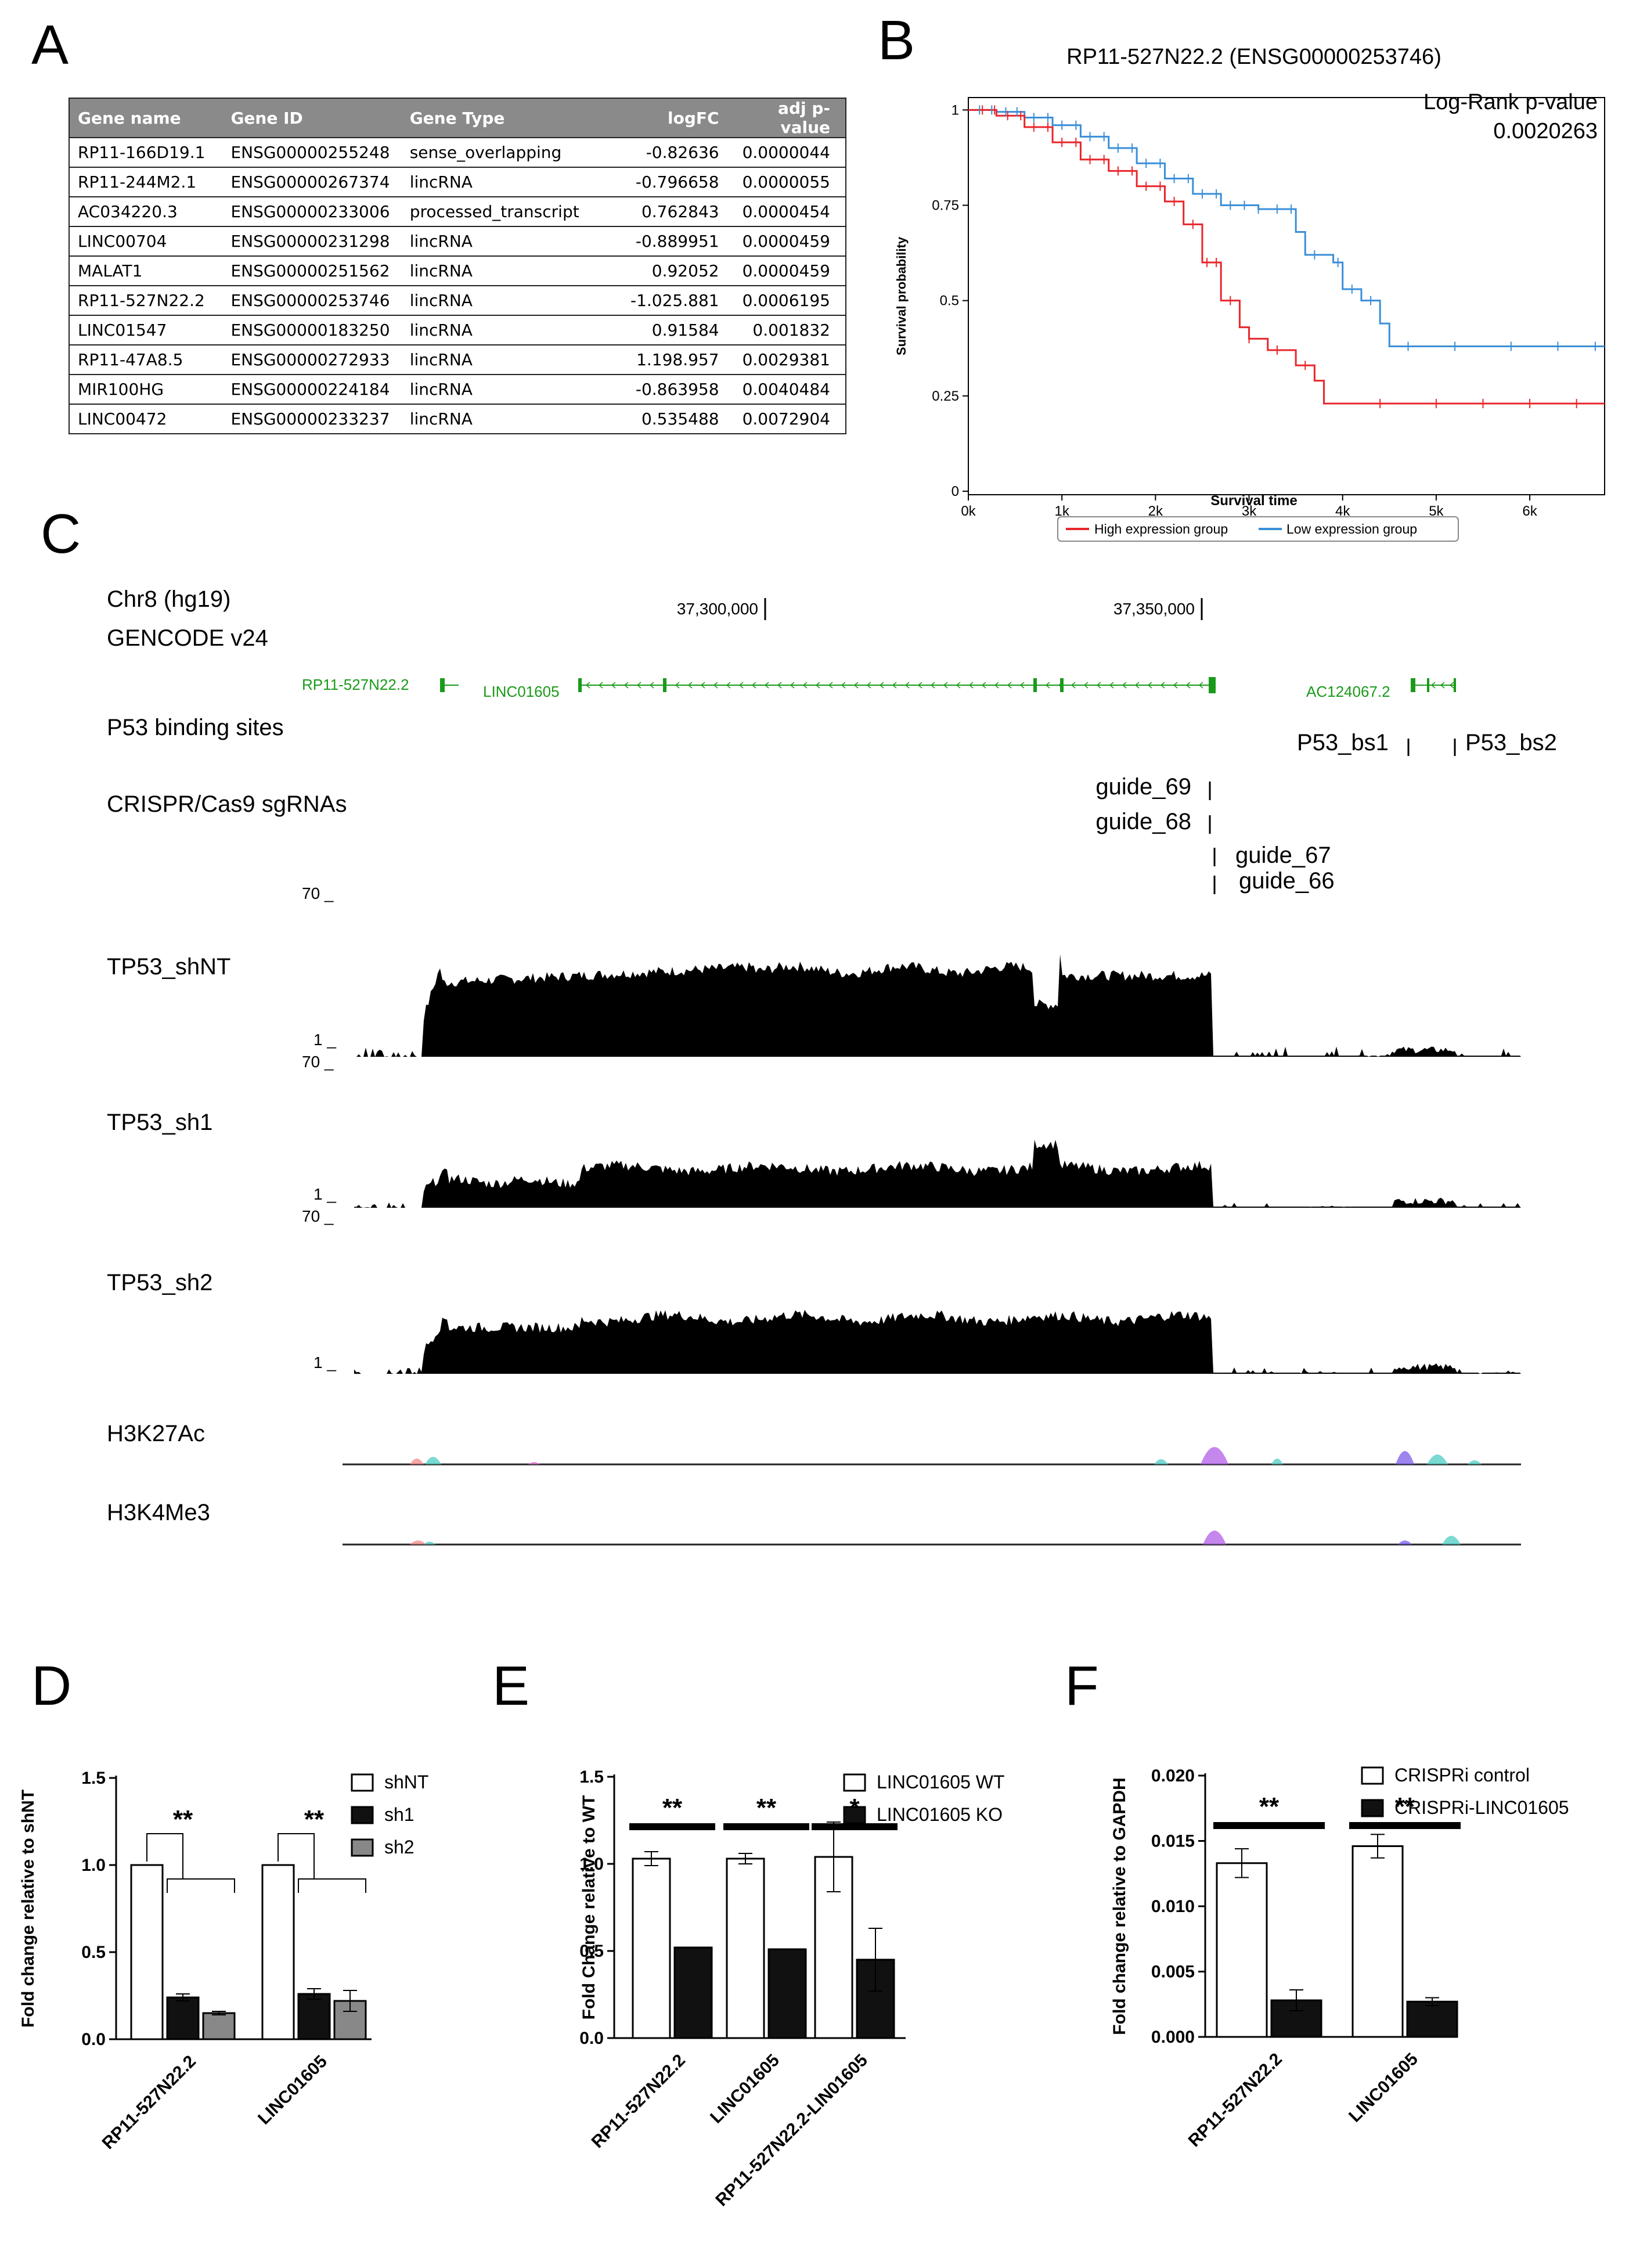  What do you see at coordinates (663, 390) in the screenshot?
I see `table-cell: -0.863958` at bounding box center [663, 390].